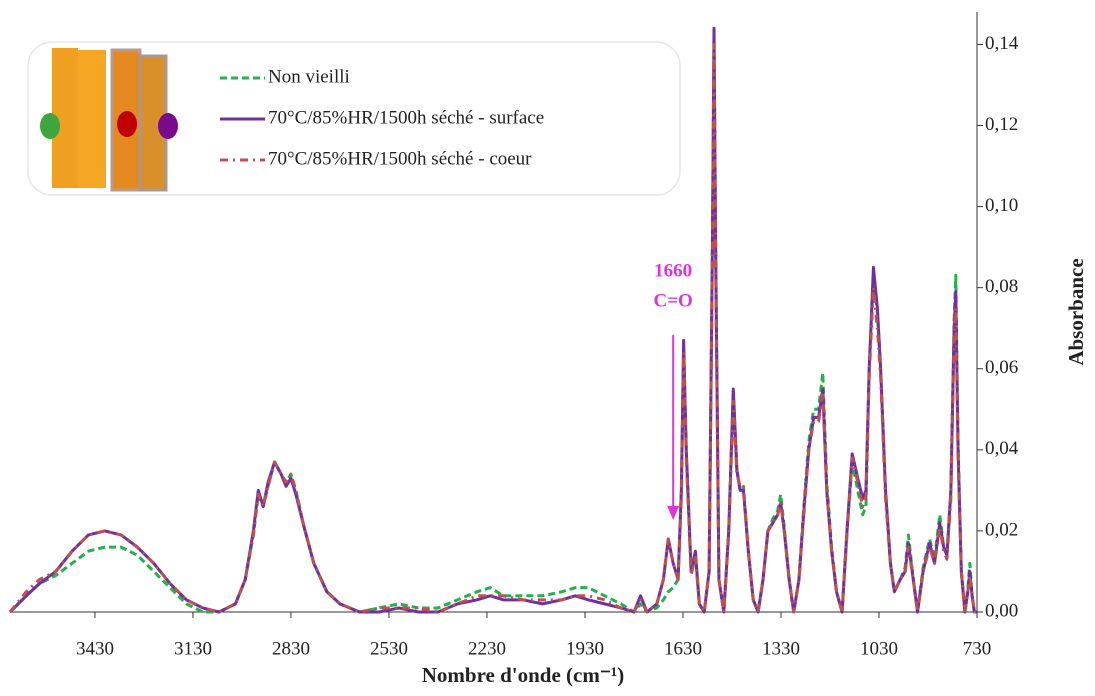 Image resolution: width=1095 pixels, height=696 pixels. I want to click on legend-label: 70°C/85%HR/1500h séché - surface, so click(406, 117).